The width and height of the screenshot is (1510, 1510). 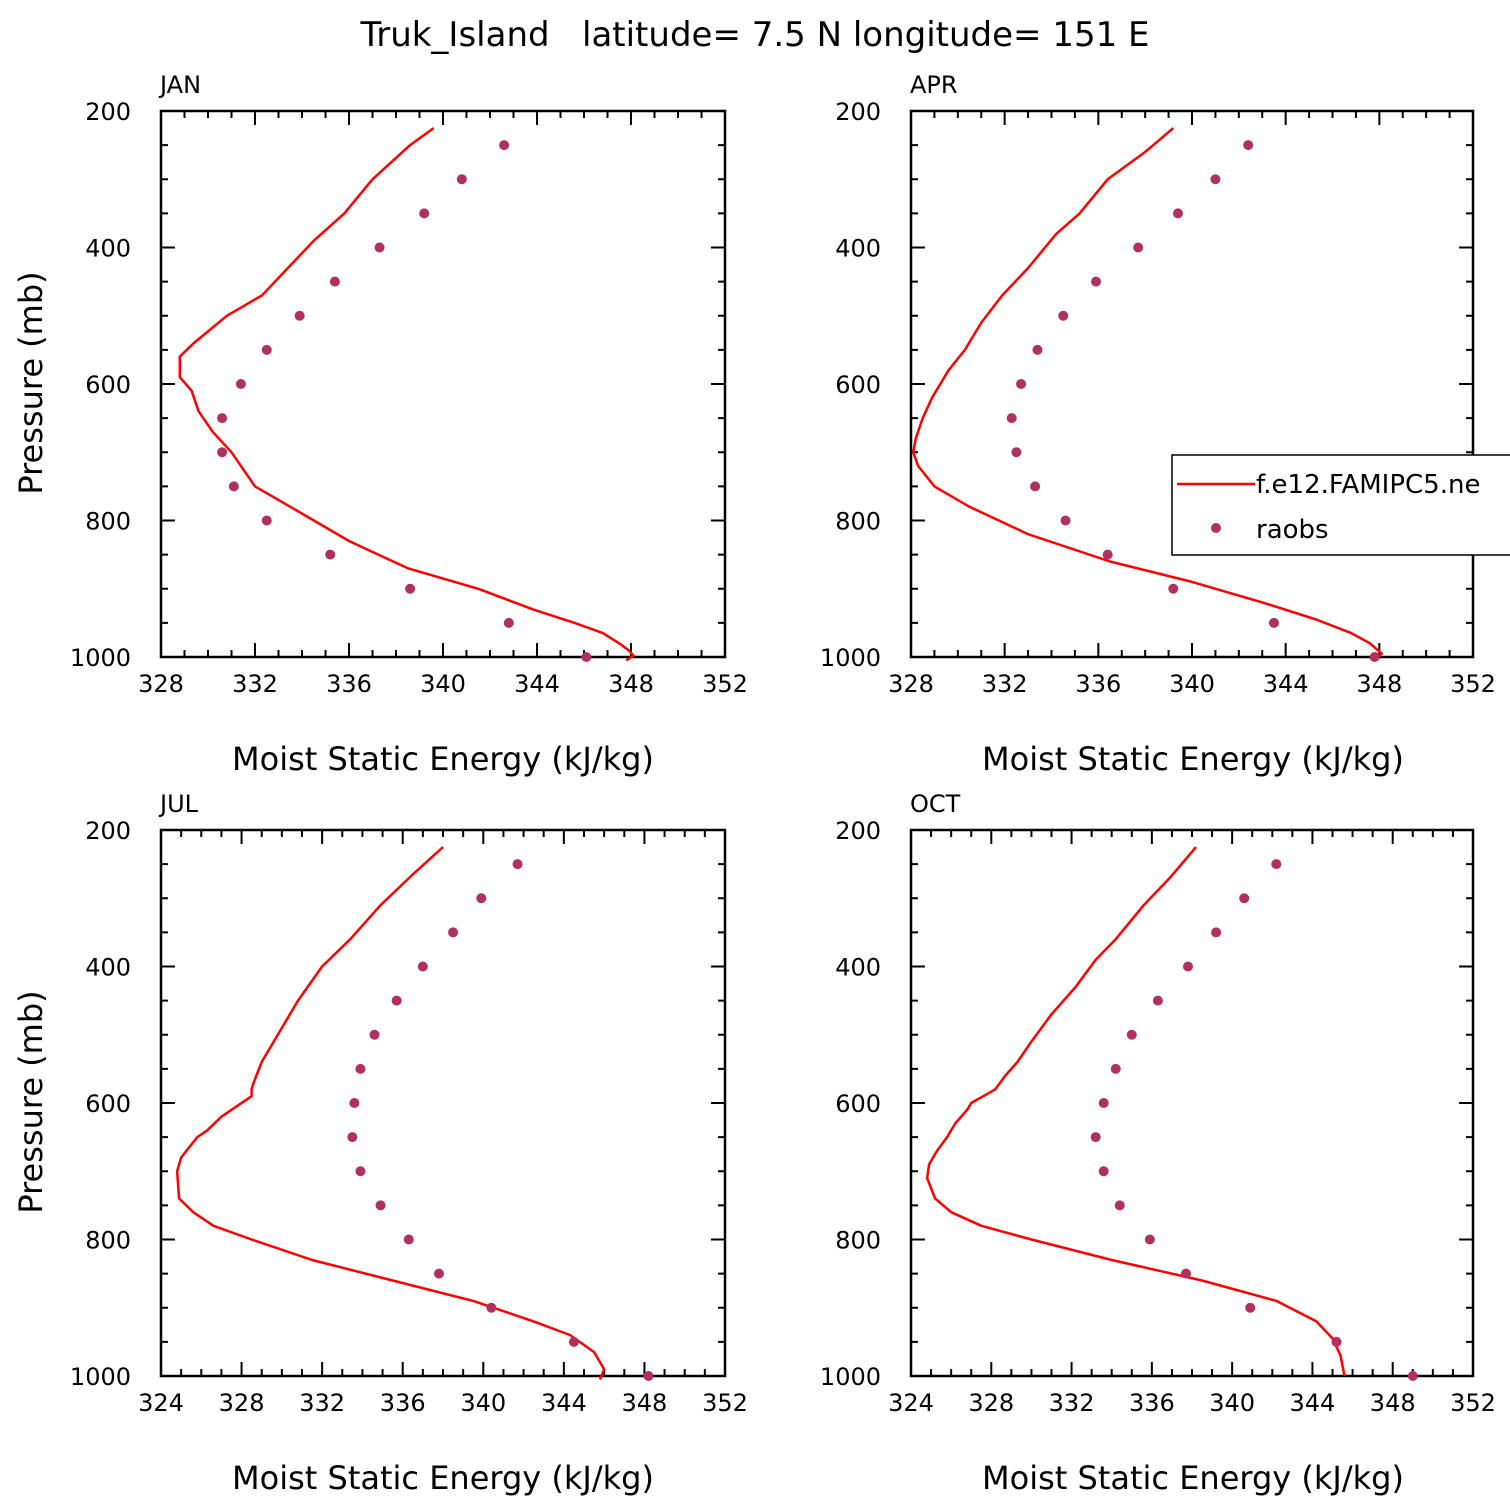 What do you see at coordinates (858, 112) in the screenshot?
I see `y-tick-label: 200` at bounding box center [858, 112].